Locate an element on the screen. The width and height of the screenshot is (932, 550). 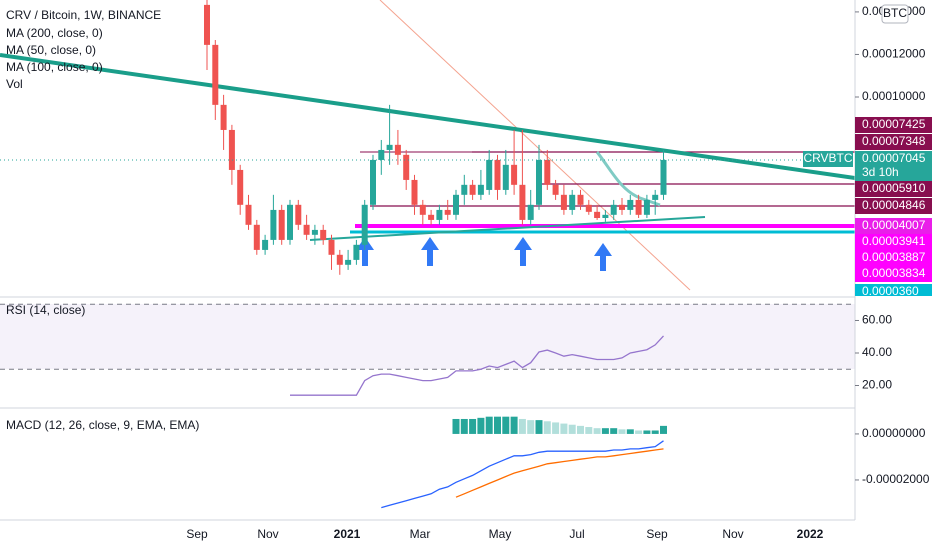
price-badge-label: 0.00004007 is located at coordinates (894, 225).